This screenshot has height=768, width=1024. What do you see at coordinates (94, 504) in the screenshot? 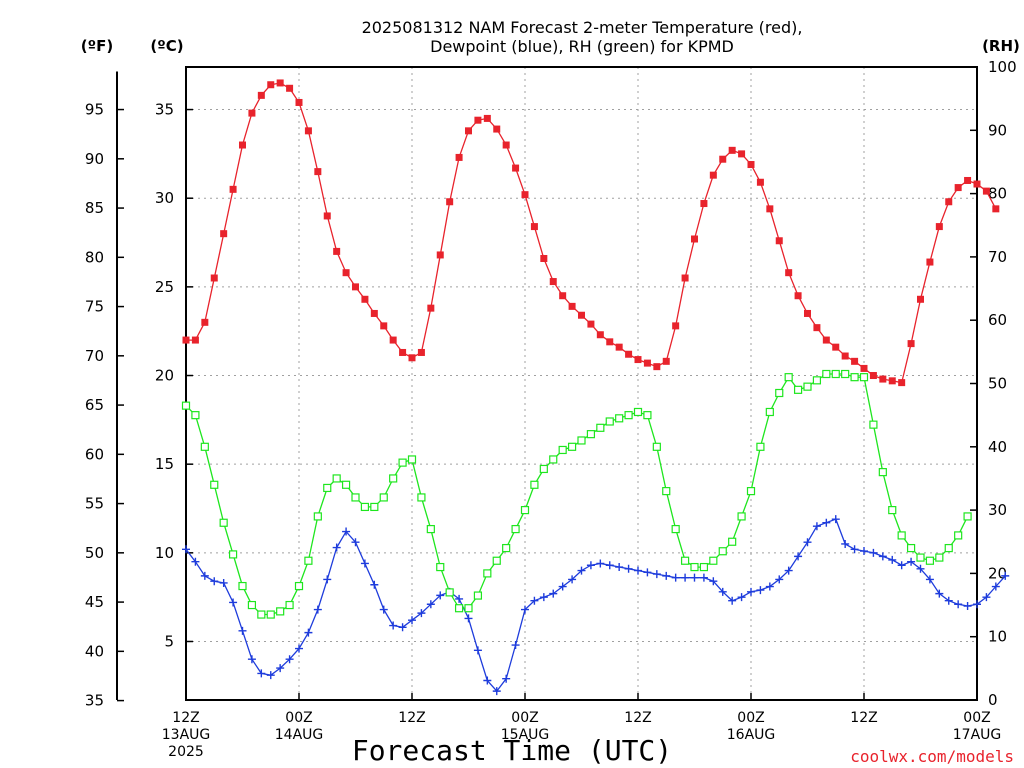
I see `fahrenheit-tick-label: 55` at bounding box center [94, 504].